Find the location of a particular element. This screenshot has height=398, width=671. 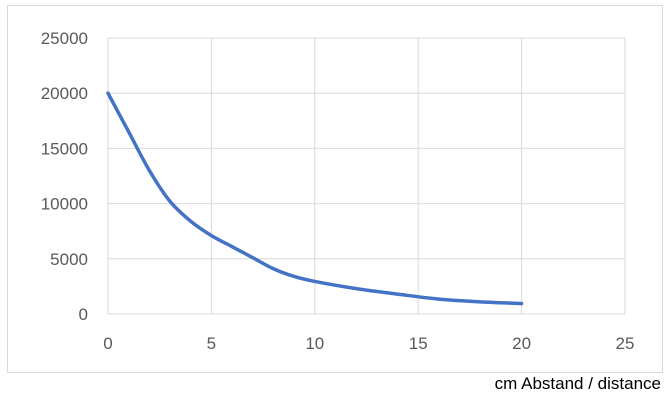

y-tick-label: 15000 is located at coordinates (64, 148).